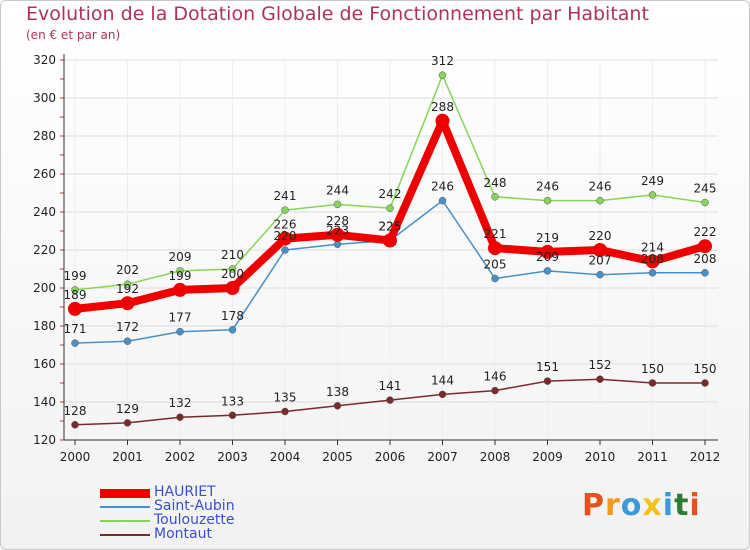  I want to click on data-label: 133, so click(232, 401).